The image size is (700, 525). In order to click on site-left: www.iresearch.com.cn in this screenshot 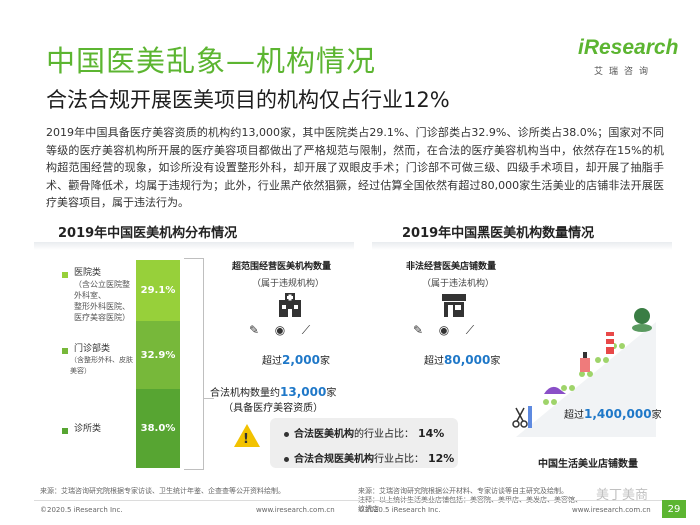, I will do `click(295, 510)`.